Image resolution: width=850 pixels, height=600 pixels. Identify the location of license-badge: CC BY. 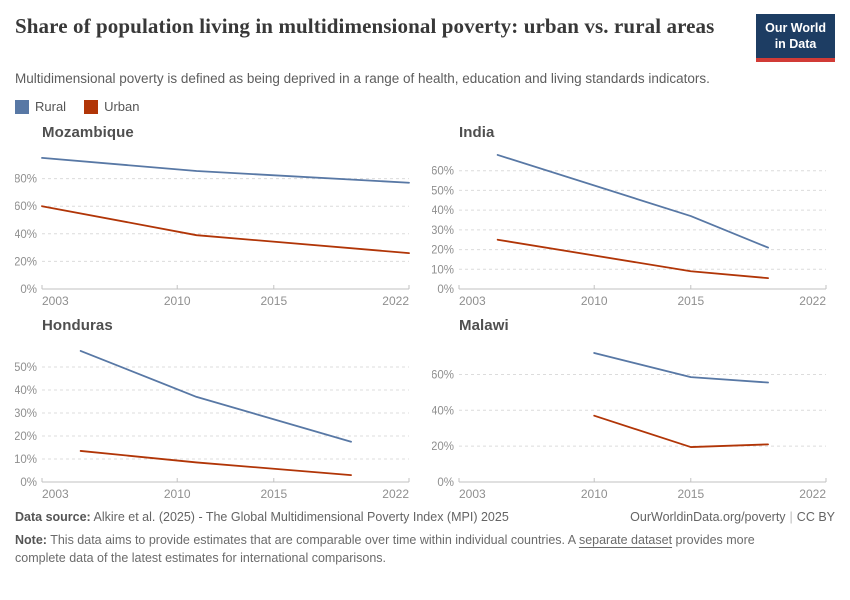
(815, 517).